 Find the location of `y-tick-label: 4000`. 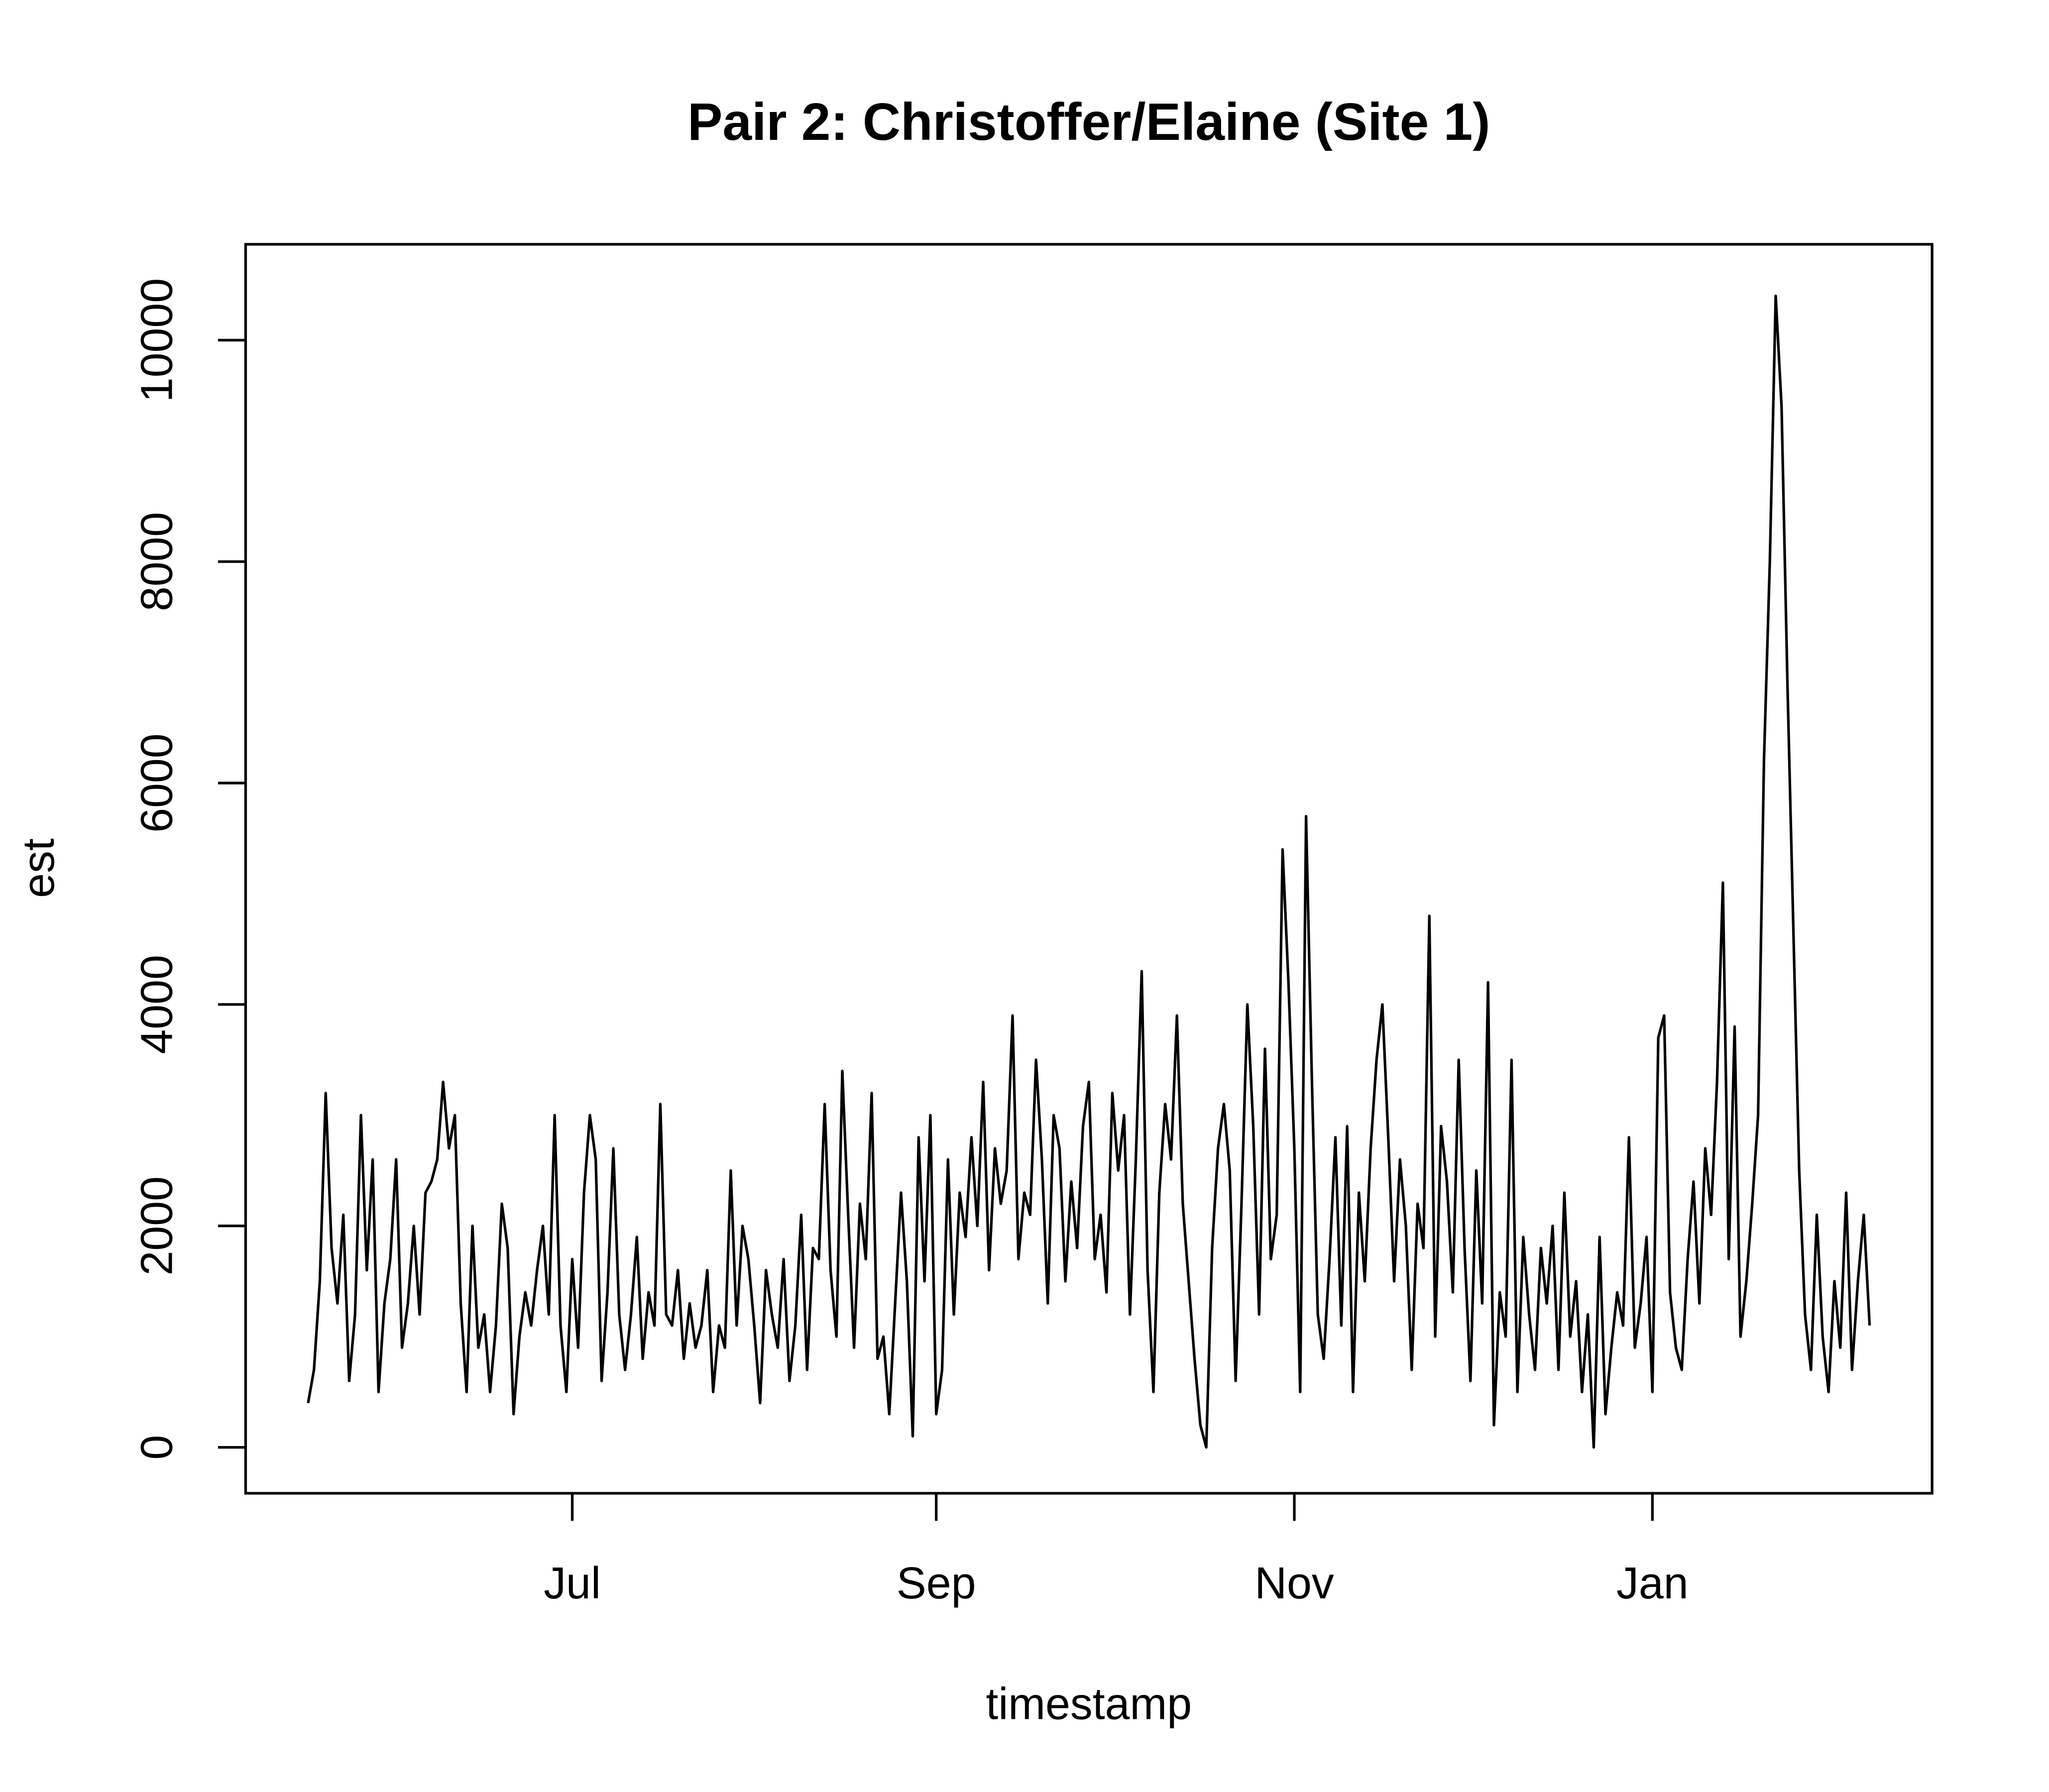

y-tick-label: 4000 is located at coordinates (157, 1005).